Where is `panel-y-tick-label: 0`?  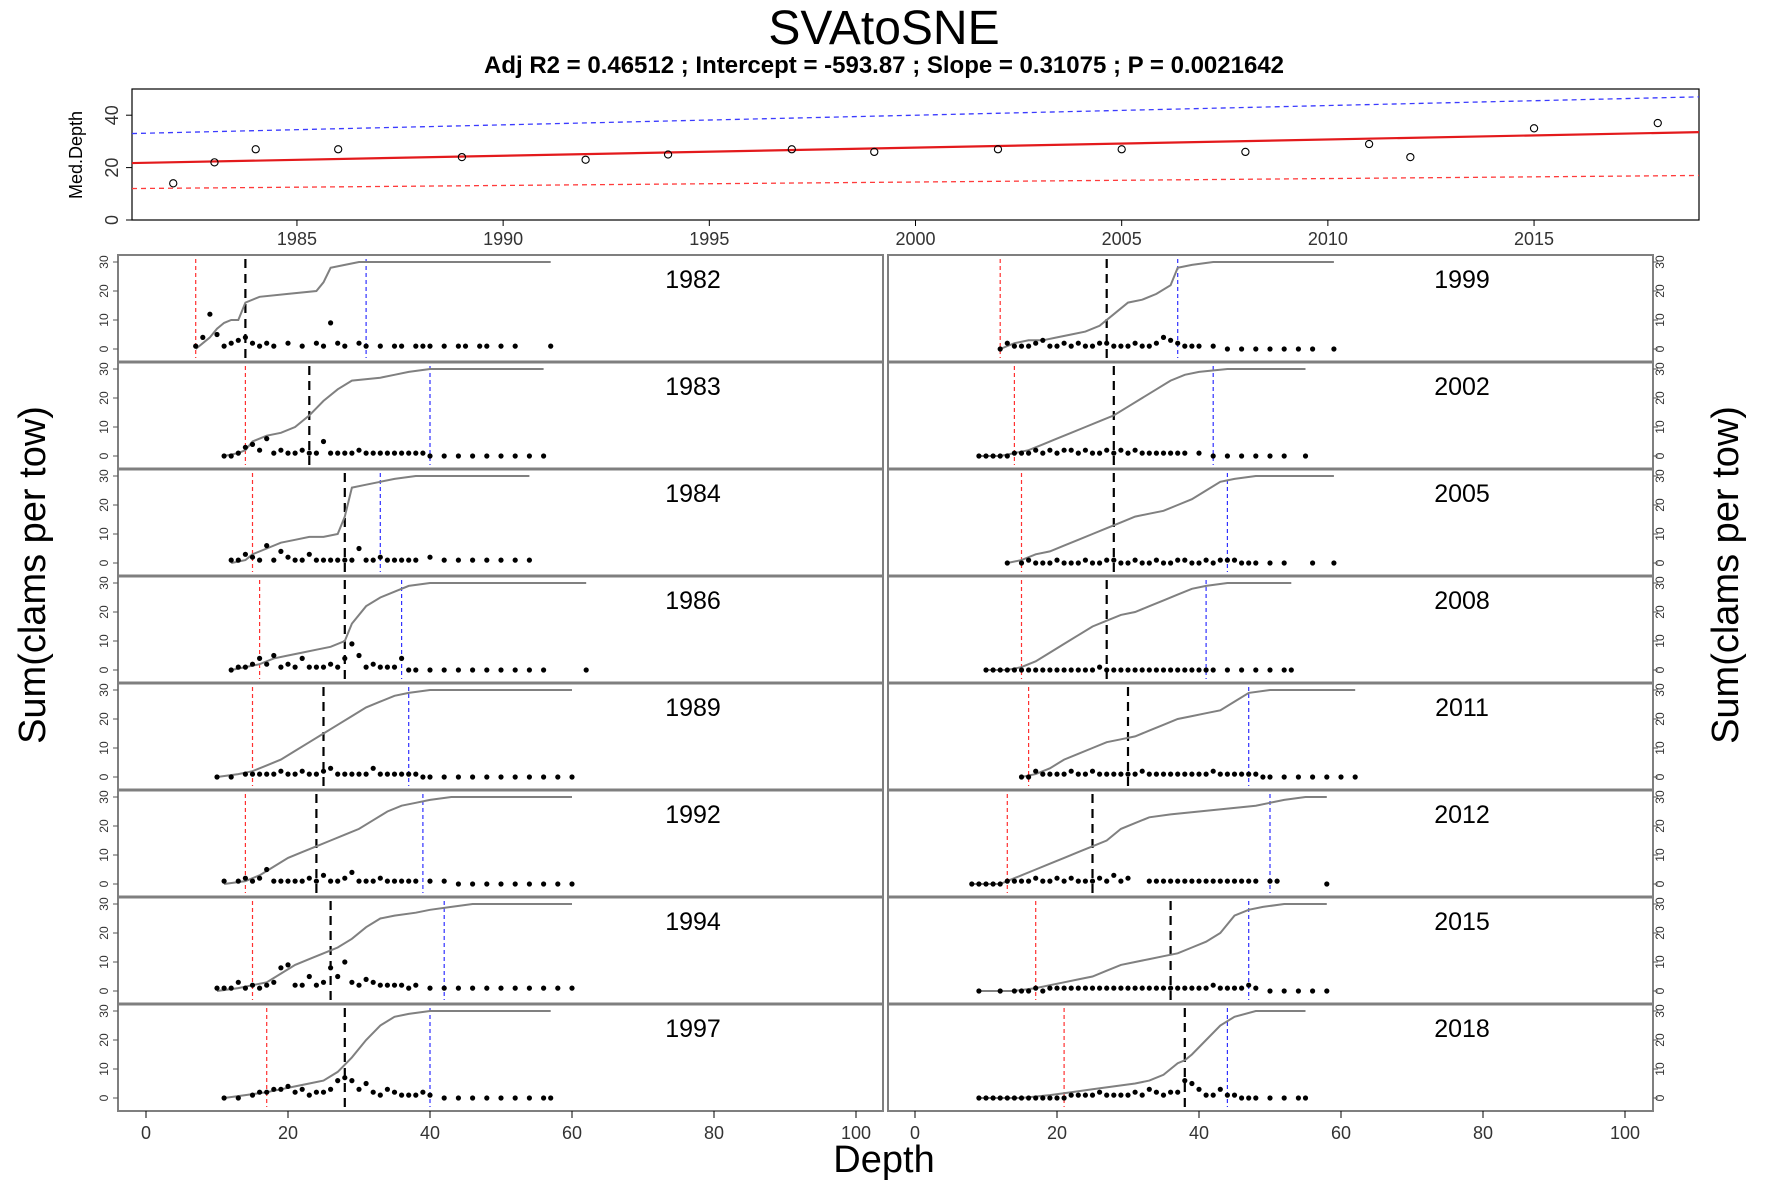 panel-y-tick-label: 0 is located at coordinates (104, 562).